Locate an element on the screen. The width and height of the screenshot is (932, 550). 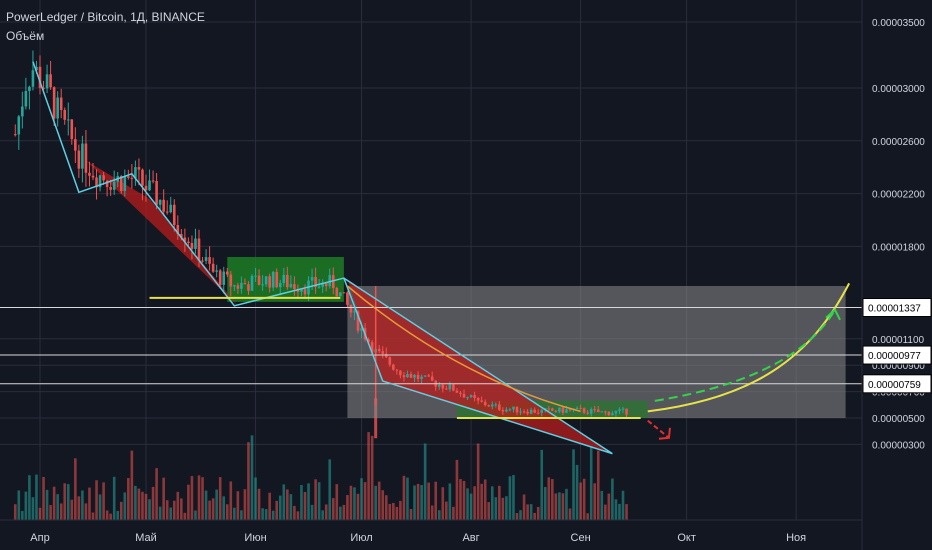
green-projection-arrow is located at coordinates (745, 355).